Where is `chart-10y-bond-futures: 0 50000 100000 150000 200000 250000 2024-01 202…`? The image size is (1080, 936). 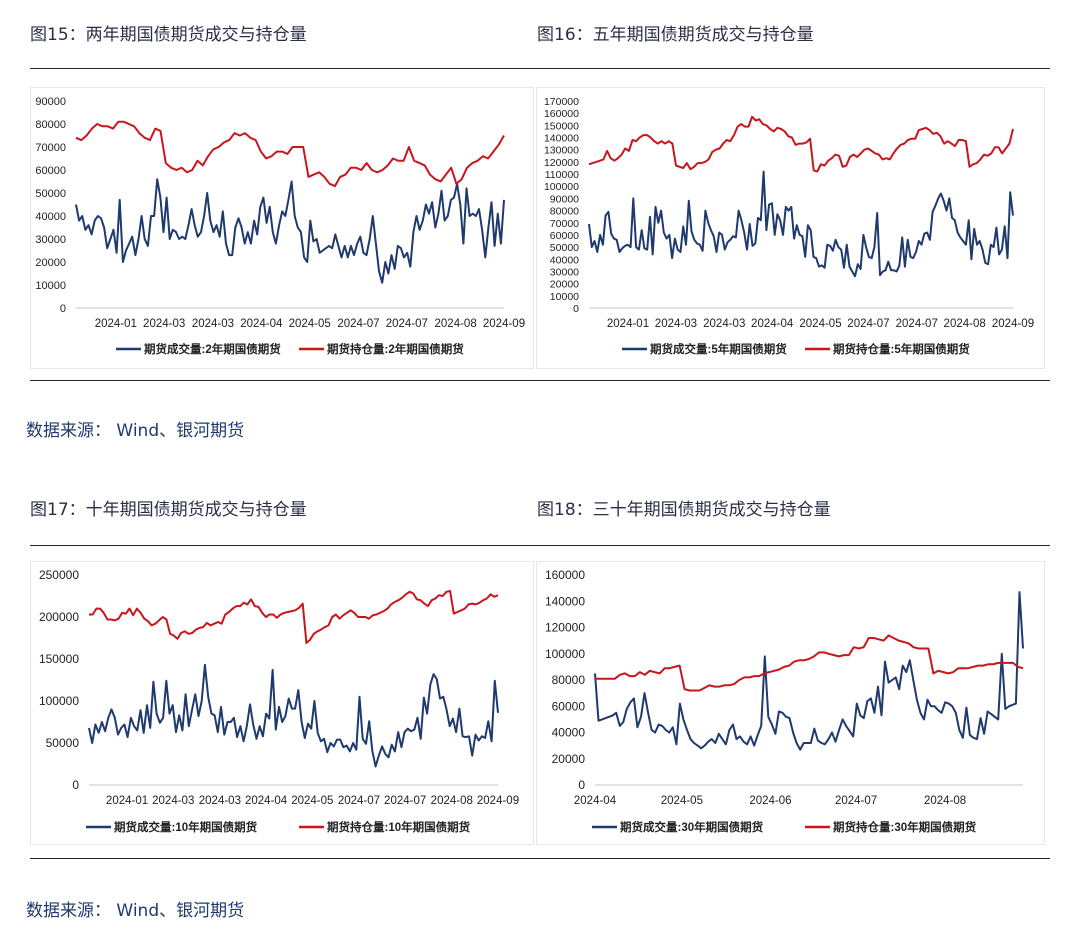
chart-10y-bond-futures: 0 50000 100000 150000 200000 250000 2024-01 202… is located at coordinates (282, 703).